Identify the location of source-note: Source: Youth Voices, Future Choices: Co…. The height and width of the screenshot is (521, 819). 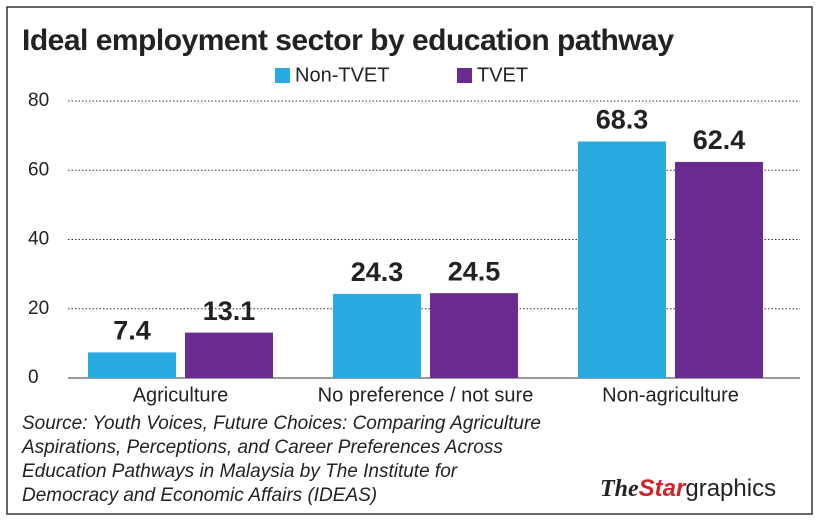
(281, 423).